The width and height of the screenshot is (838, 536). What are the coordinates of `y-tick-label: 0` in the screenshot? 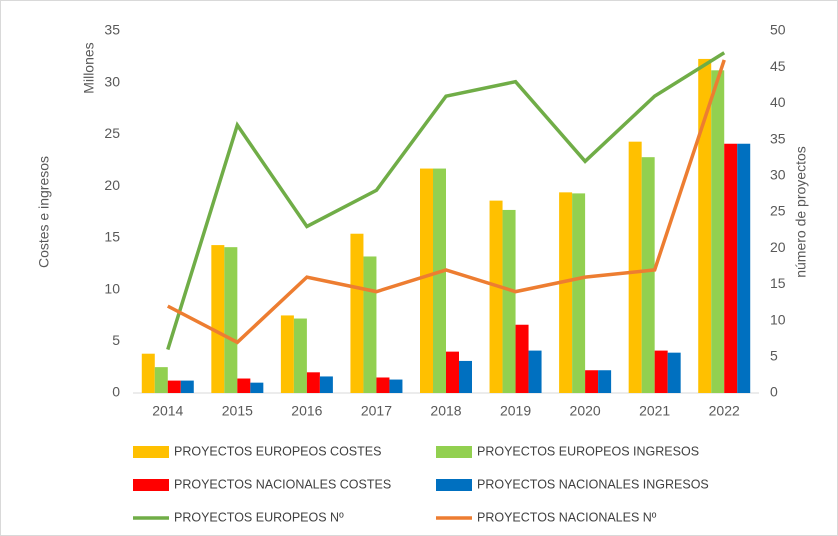 It's located at (116, 392).